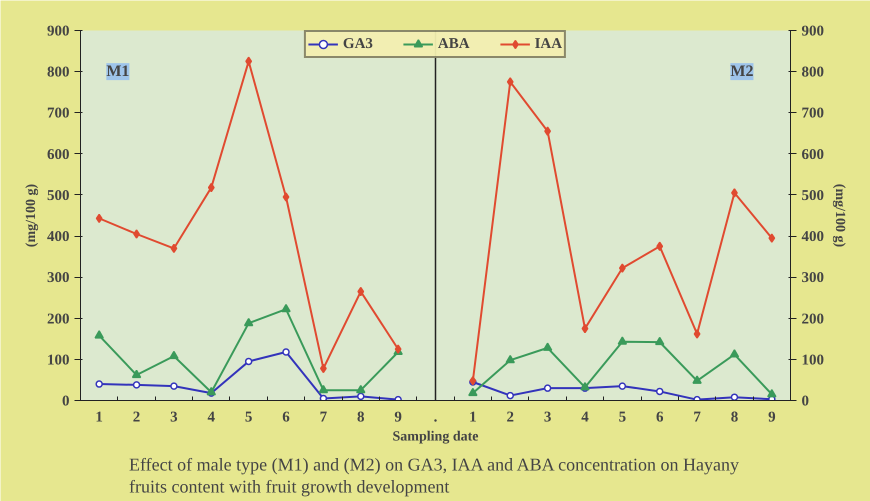 This screenshot has height=501, width=870. I want to click on y2-tick-label: 500, so click(813, 196).